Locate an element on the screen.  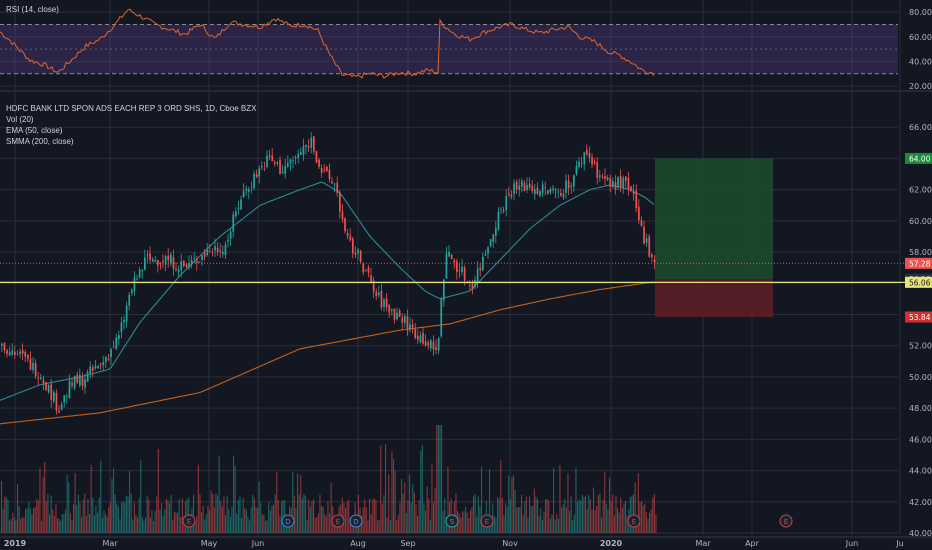
rsi-tick-label: 80.00 is located at coordinates (920, 12).